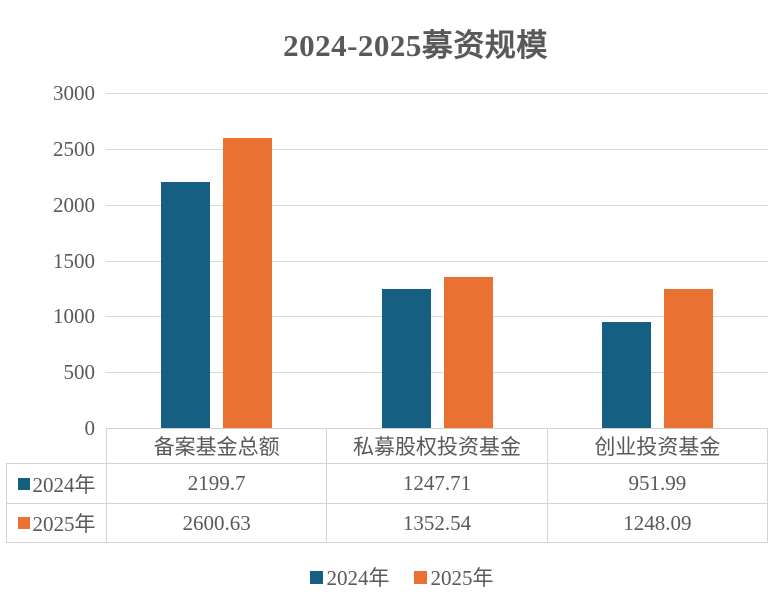 The height and width of the screenshot is (604, 769). What do you see at coordinates (415, 45) in the screenshot?
I see `chart-title: 2024-2025募资规模` at bounding box center [415, 45].